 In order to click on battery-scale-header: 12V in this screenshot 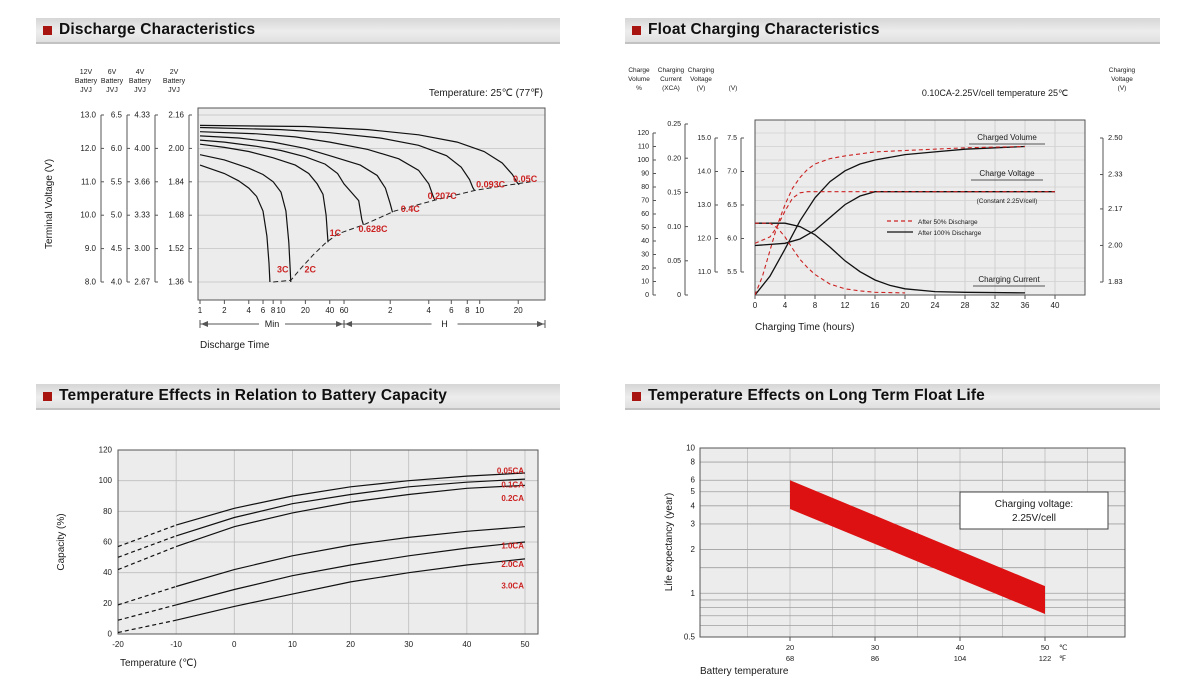, I will do `click(86, 72)`.